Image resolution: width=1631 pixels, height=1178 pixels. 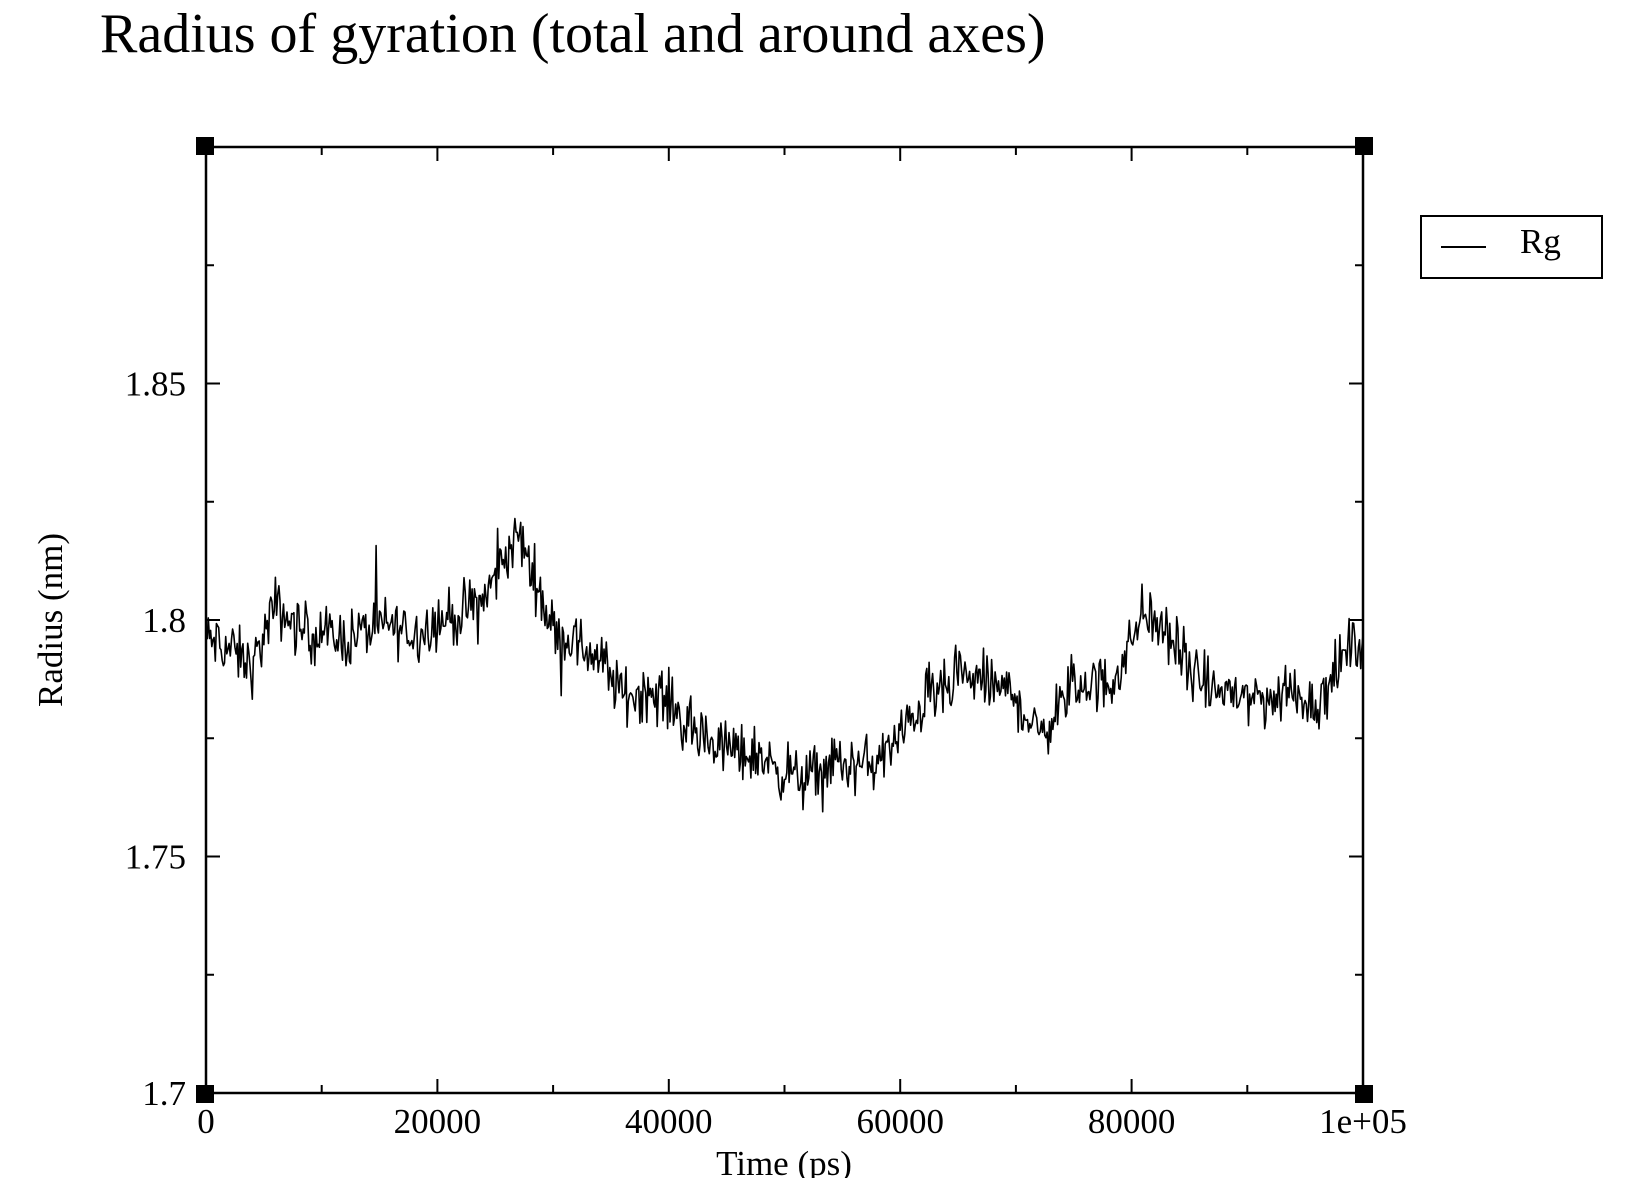 What do you see at coordinates (155, 857) in the screenshot?
I see `y-tick-label: 1.75` at bounding box center [155, 857].